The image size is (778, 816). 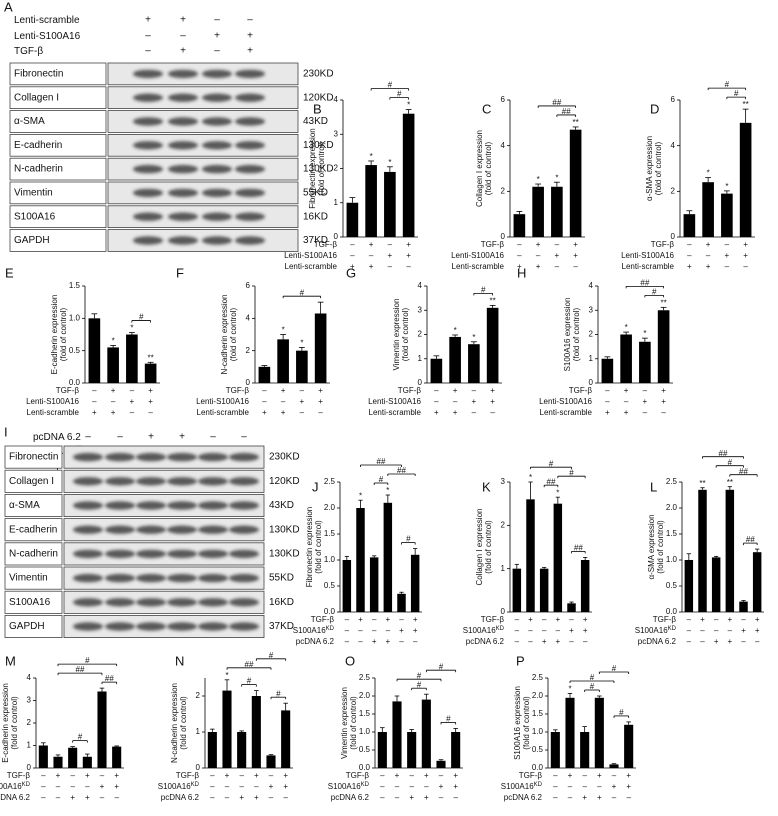 What do you see at coordinates (281, 602) in the screenshot?
I see `size-label: 16KD` at bounding box center [281, 602].